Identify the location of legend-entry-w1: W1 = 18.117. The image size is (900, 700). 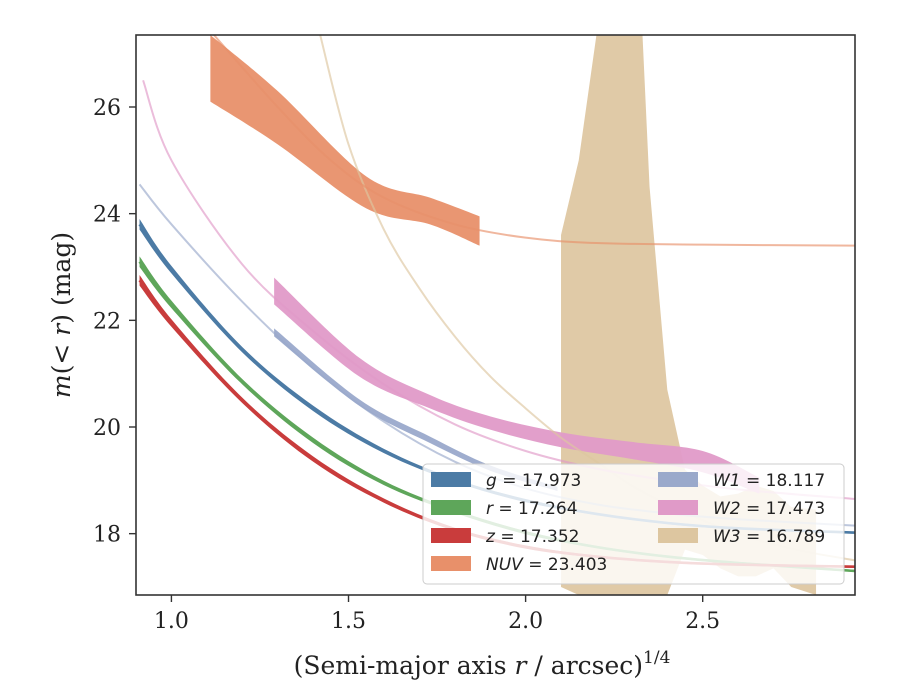
(769, 481).